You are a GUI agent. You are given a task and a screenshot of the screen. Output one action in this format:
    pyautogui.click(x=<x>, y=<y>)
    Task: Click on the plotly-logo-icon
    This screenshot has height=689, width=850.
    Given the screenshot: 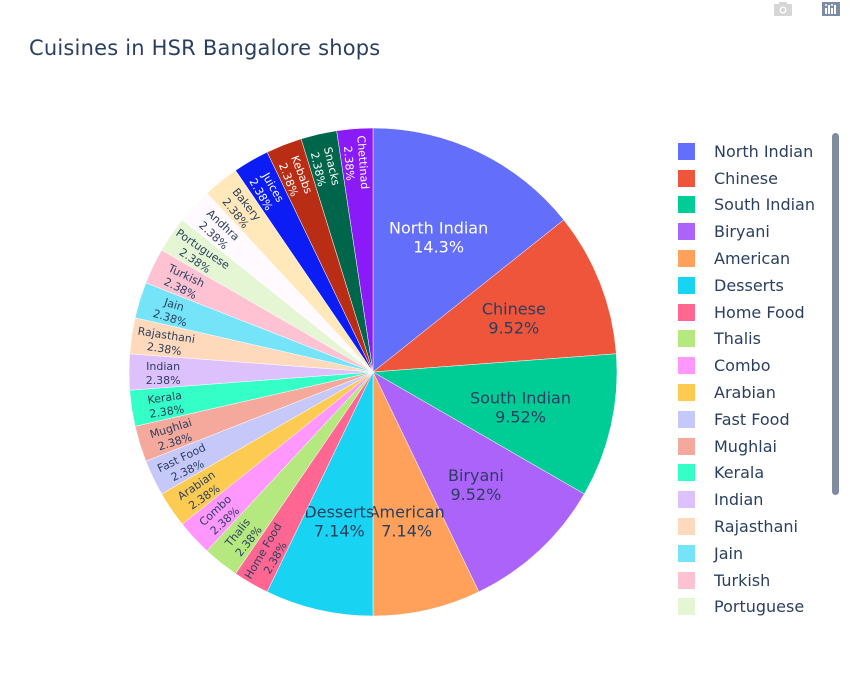 What is the action you would take?
    pyautogui.click(x=831, y=9)
    